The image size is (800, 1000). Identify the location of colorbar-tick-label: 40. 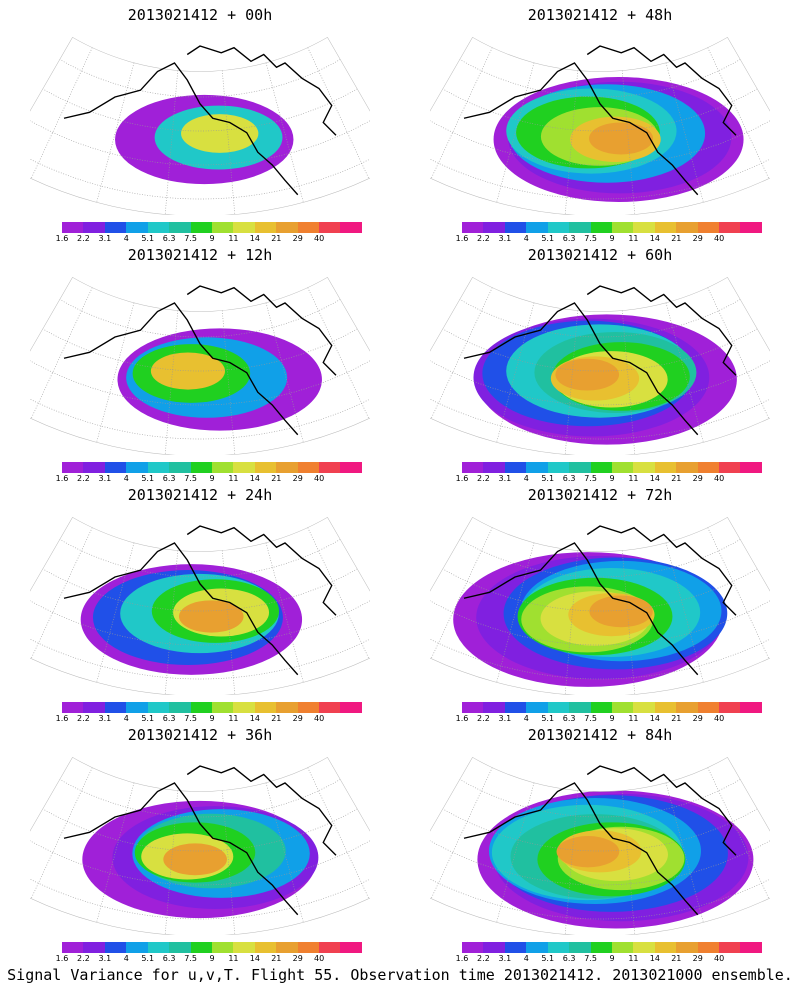
(719, 718).